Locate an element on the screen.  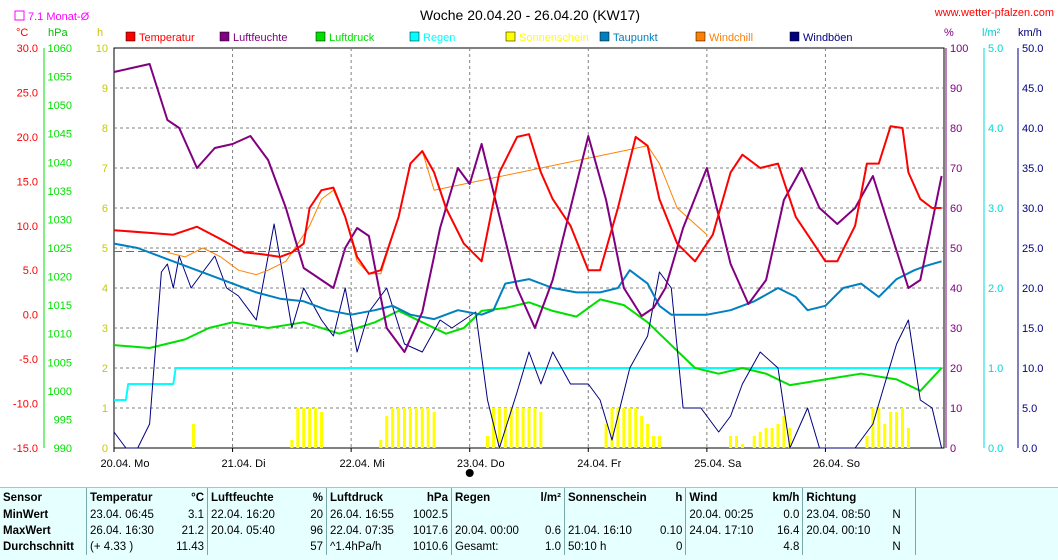
axis-tick-label-sunshine: 10 is located at coordinates (102, 49).